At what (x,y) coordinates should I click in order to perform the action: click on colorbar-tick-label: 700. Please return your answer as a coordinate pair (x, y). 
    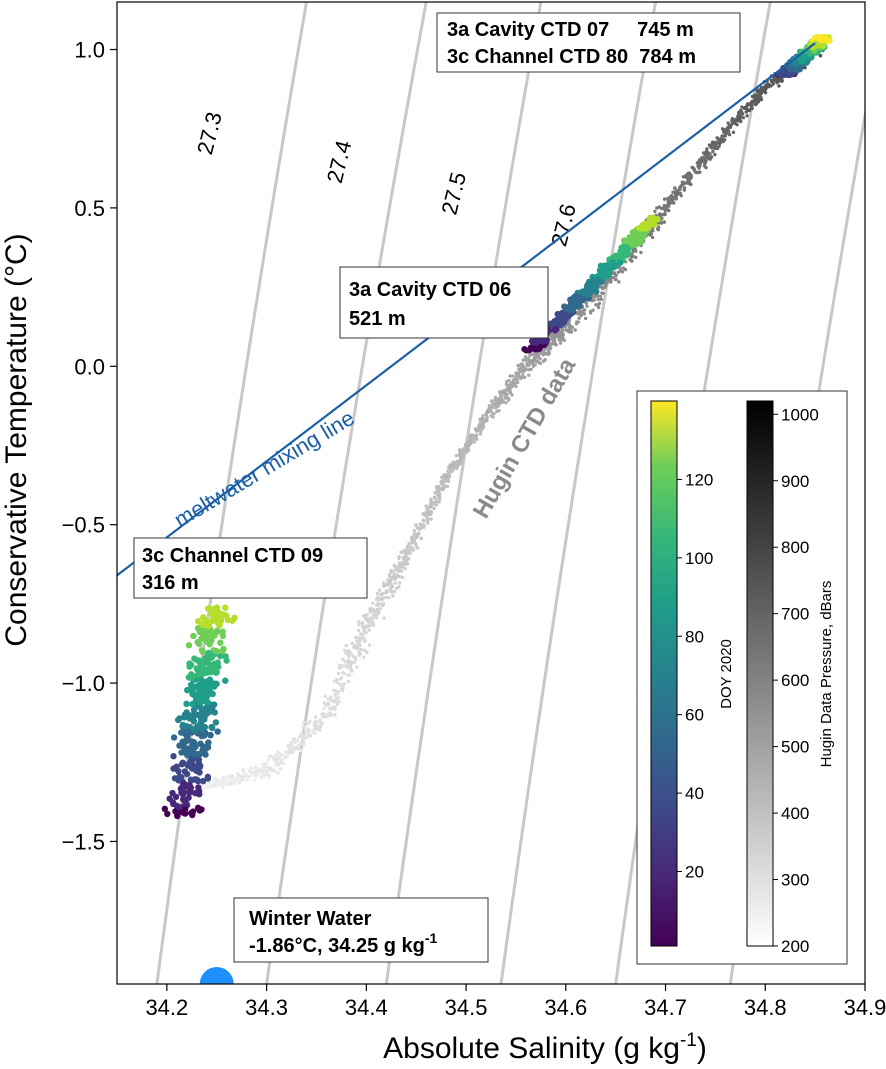
    Looking at the image, I should click on (795, 614).